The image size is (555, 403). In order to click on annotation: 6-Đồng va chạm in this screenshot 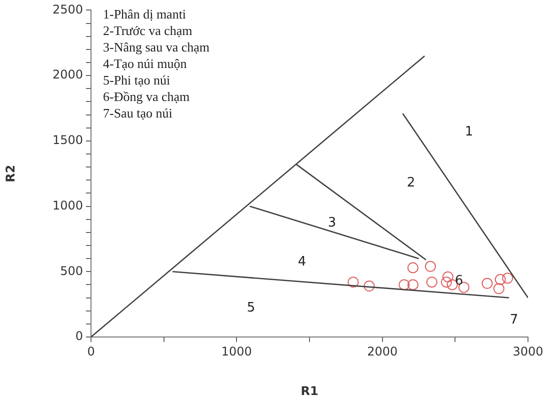, I will do `click(146, 96)`.